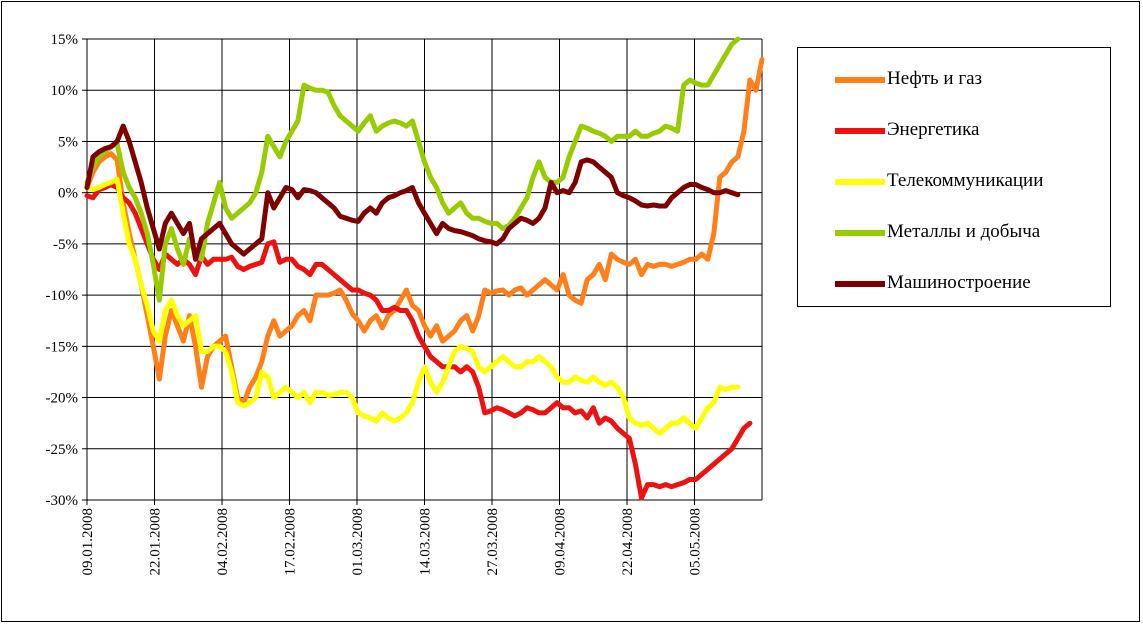 Image resolution: width=1143 pixels, height=625 pixels. I want to click on y-tick-labels: 15% 10% 5% 0% -5% -10% -15% -20% -25% -30%, so click(62, 270).